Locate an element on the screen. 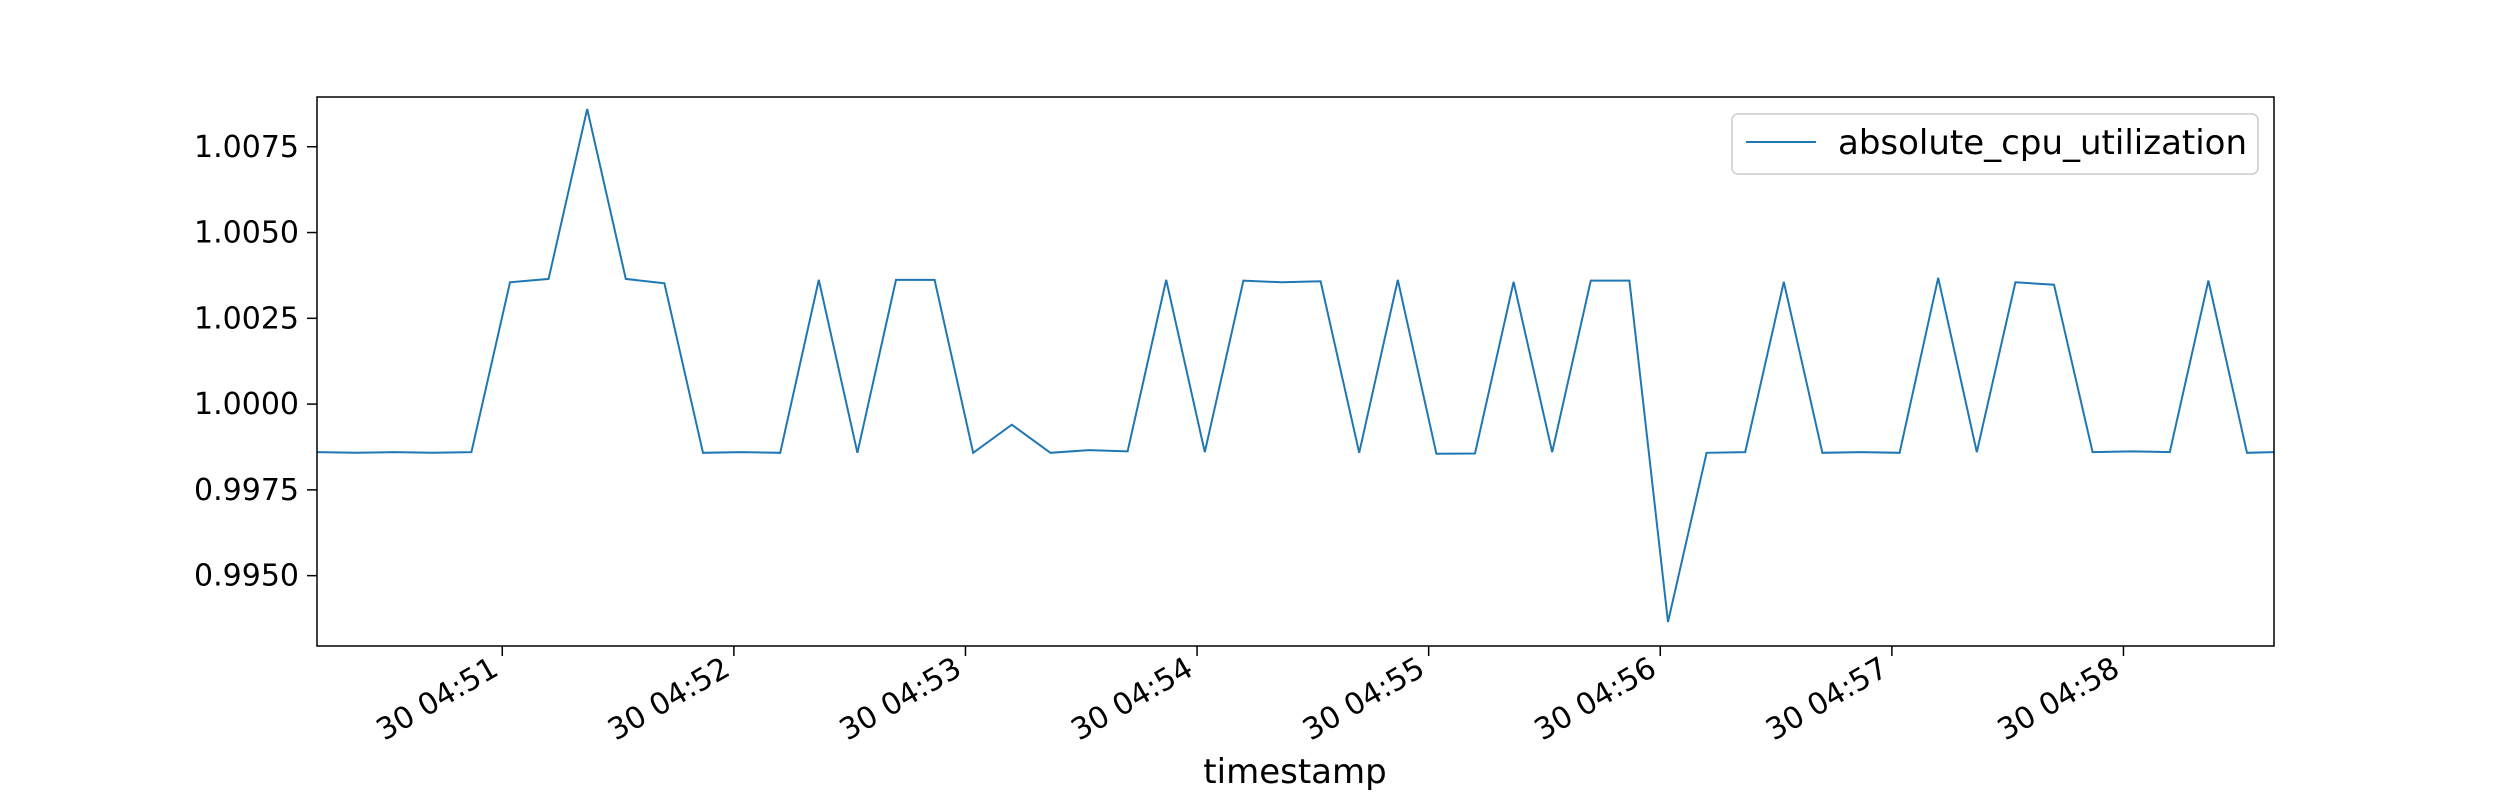 This screenshot has height=800, width=2500. x-tick-label: 30 04:55 is located at coordinates (1364, 699).